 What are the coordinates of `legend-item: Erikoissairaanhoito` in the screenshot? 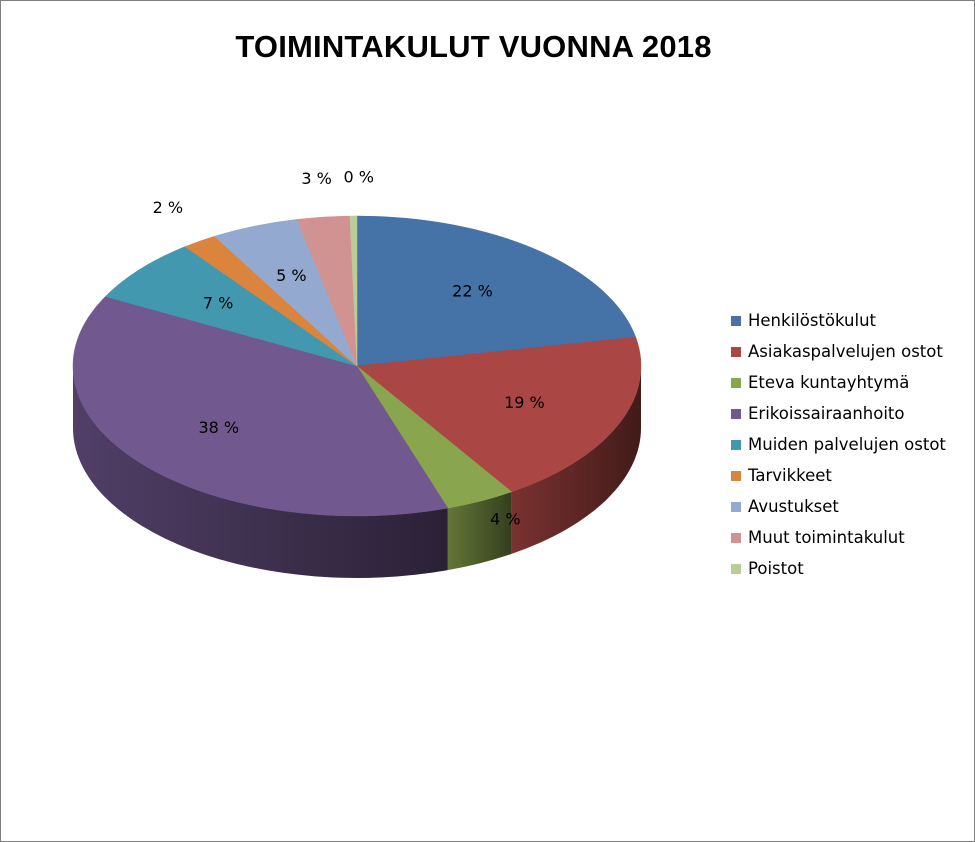 It's located at (838, 413).